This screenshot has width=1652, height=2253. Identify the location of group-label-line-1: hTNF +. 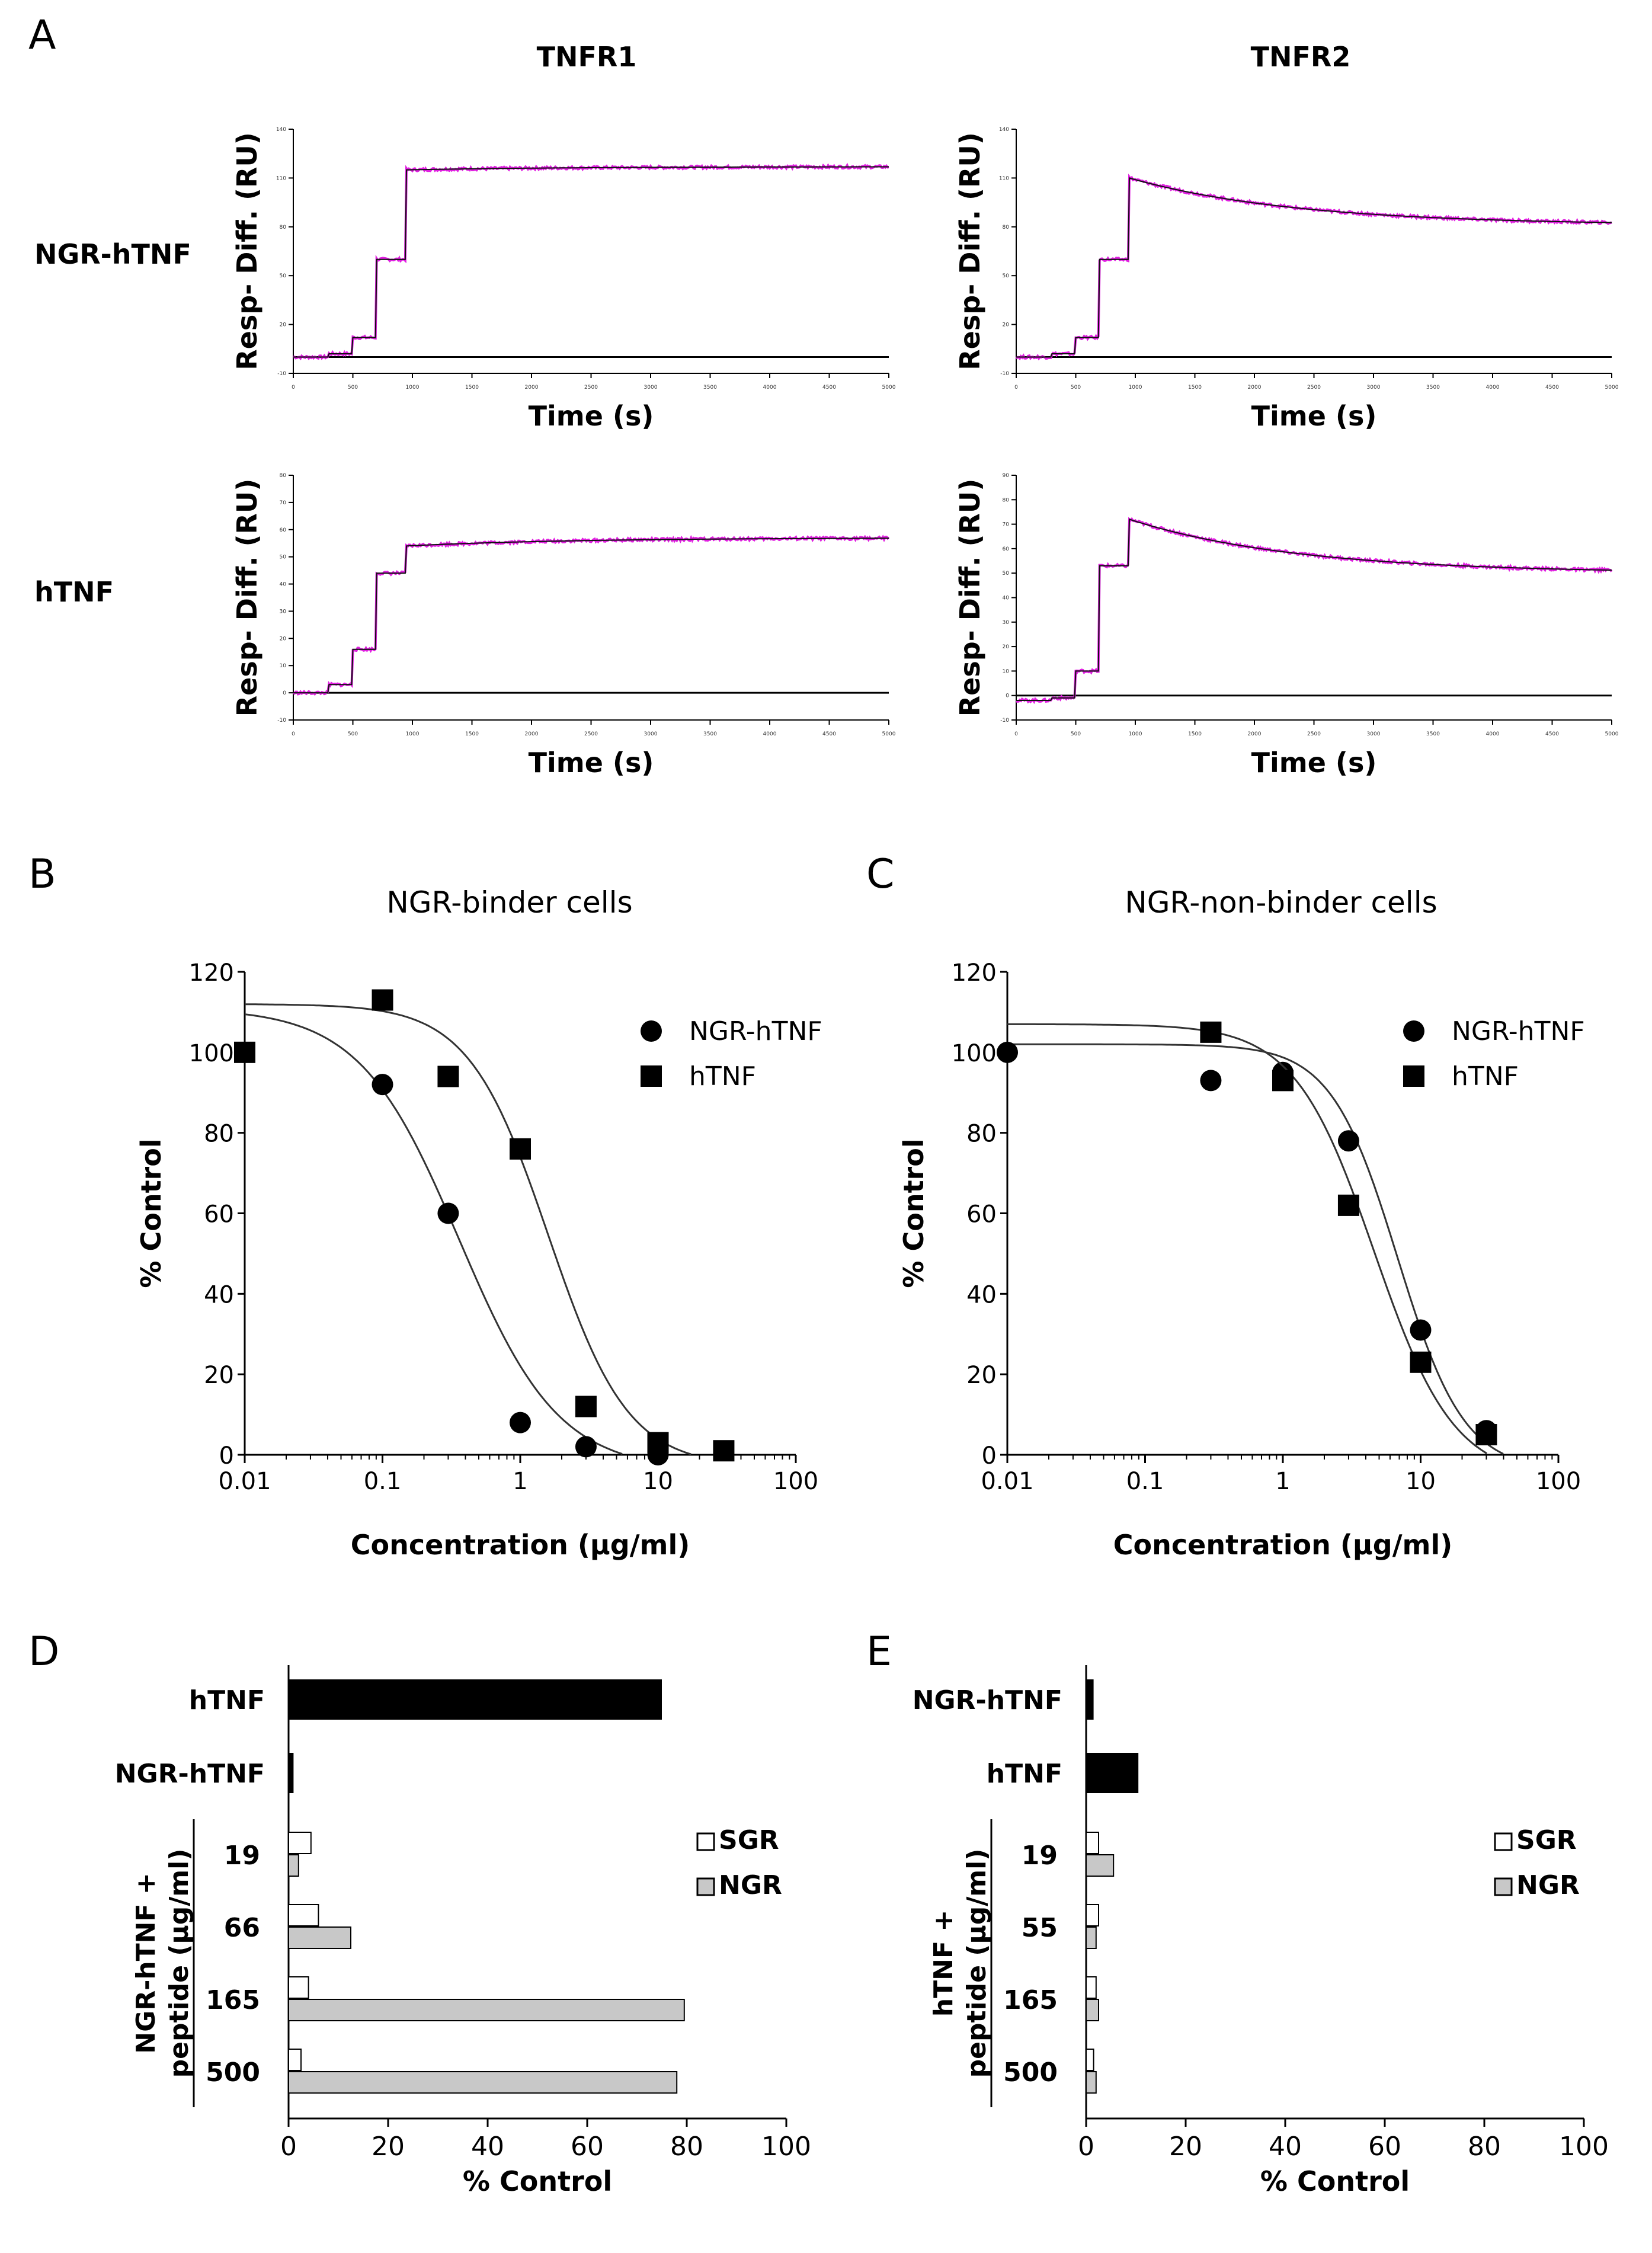
(944, 1964).